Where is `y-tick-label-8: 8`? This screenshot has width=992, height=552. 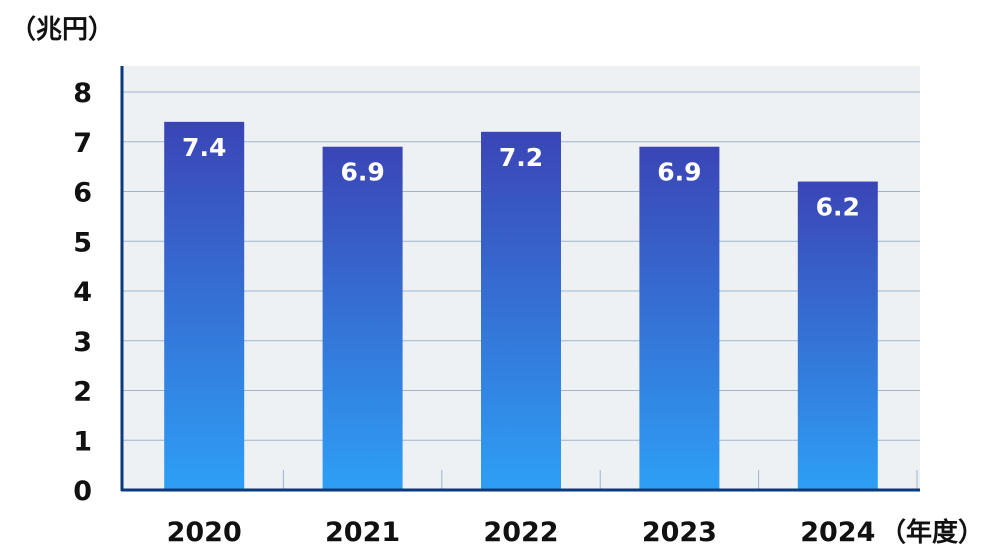 y-tick-label-8: 8 is located at coordinates (82, 93).